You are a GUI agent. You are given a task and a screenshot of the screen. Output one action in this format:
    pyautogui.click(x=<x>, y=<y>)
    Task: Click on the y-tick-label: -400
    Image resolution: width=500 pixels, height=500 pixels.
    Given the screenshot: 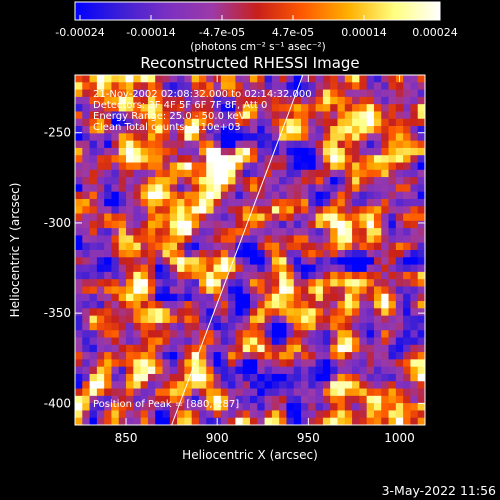 What is the action you would take?
    pyautogui.click(x=57, y=403)
    